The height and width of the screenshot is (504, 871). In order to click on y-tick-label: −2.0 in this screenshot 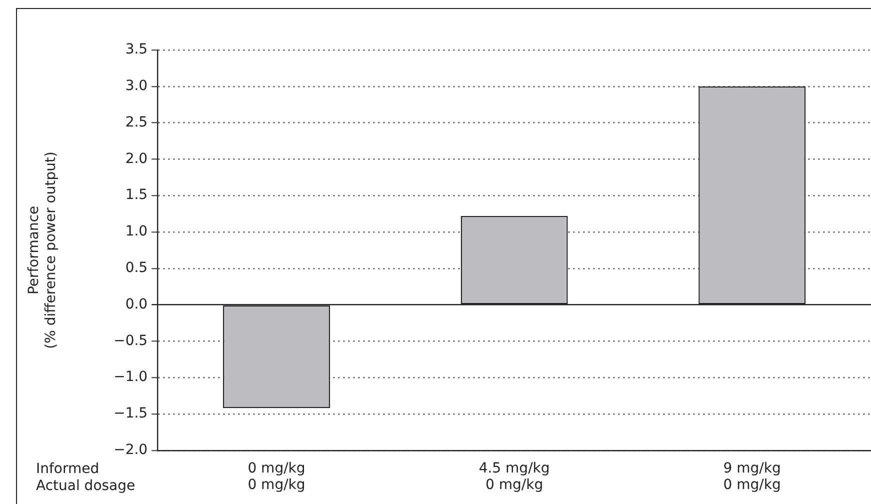, I will do `click(131, 450)`.